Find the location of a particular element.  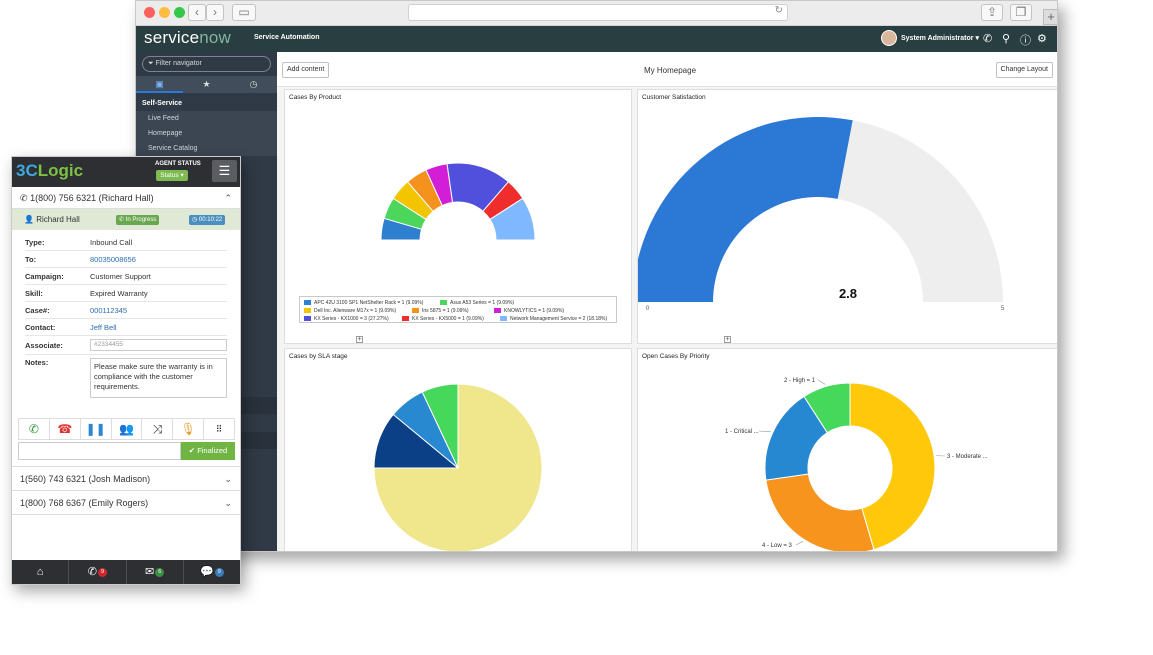

hamburger-menu-icon: ☰ is located at coordinates (224, 171).